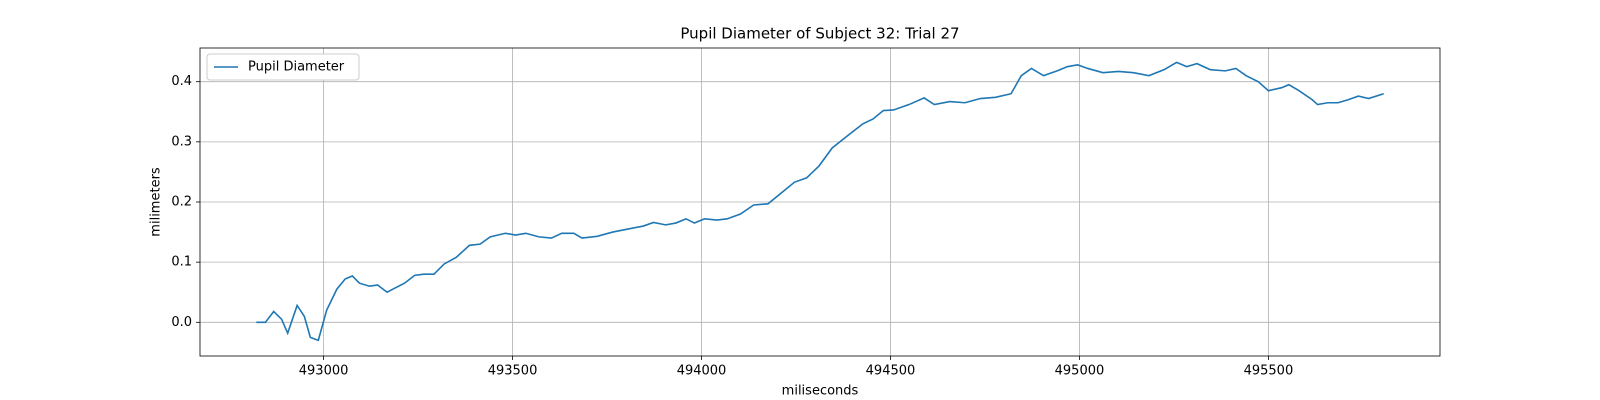 This screenshot has width=1600, height=400. What do you see at coordinates (1080, 371) in the screenshot?
I see `x-tick-label: 495000` at bounding box center [1080, 371].